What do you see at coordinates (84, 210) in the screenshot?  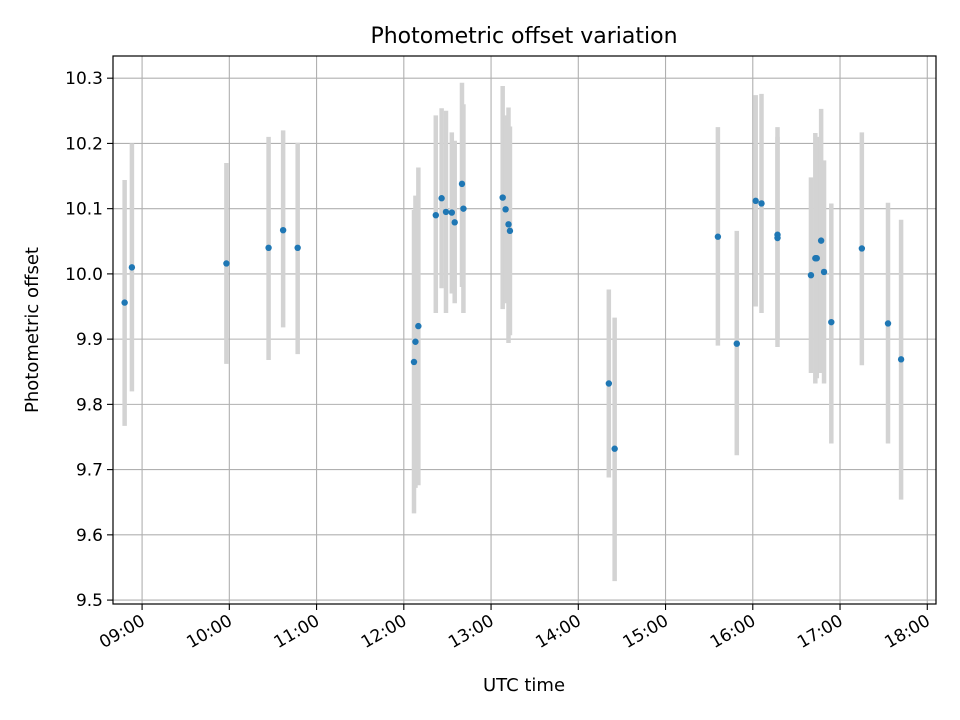 I see `y-tick-label: 10.1` at bounding box center [84, 210].